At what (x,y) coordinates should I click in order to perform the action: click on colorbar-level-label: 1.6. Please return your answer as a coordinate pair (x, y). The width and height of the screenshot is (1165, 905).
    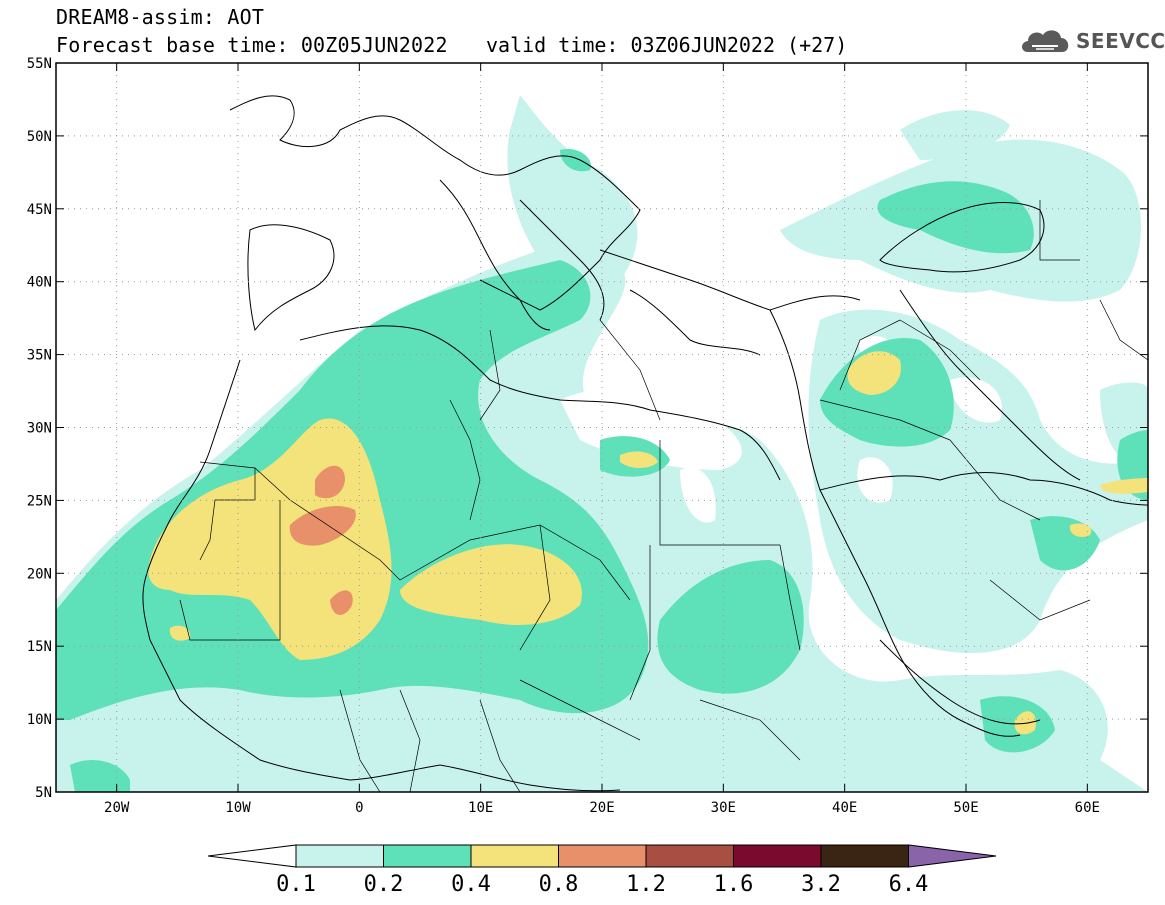
    Looking at the image, I should click on (734, 884).